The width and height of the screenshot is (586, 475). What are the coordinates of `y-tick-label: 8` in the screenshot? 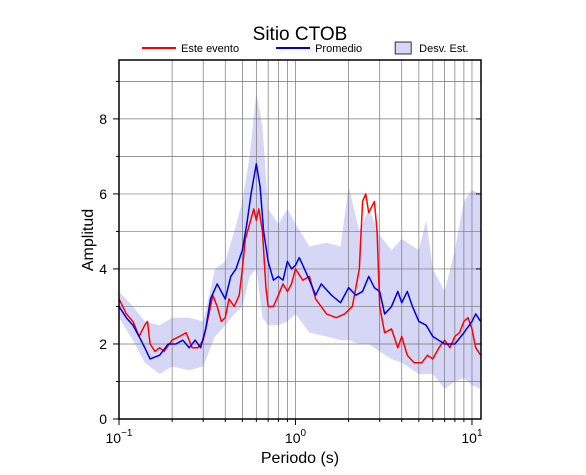 It's located at (103, 119).